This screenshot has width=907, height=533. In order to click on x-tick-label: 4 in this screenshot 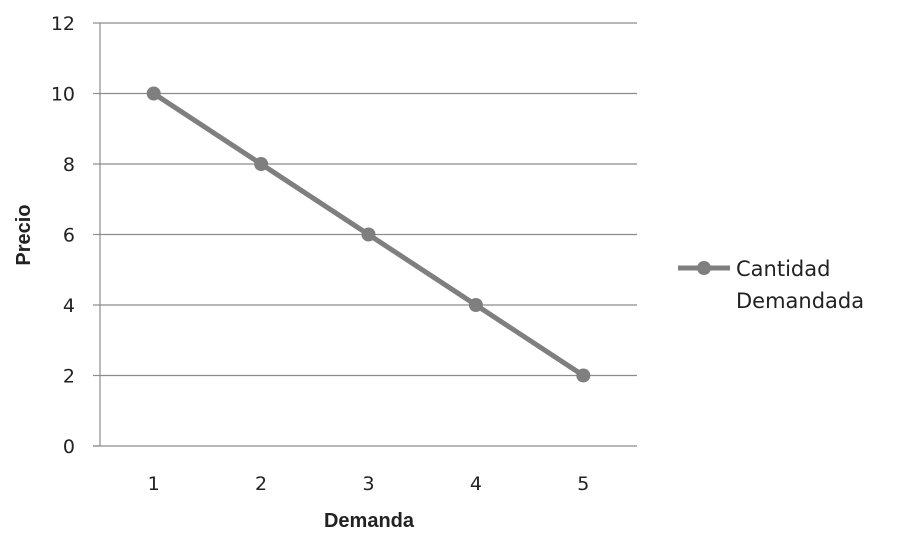, I will do `click(476, 484)`.